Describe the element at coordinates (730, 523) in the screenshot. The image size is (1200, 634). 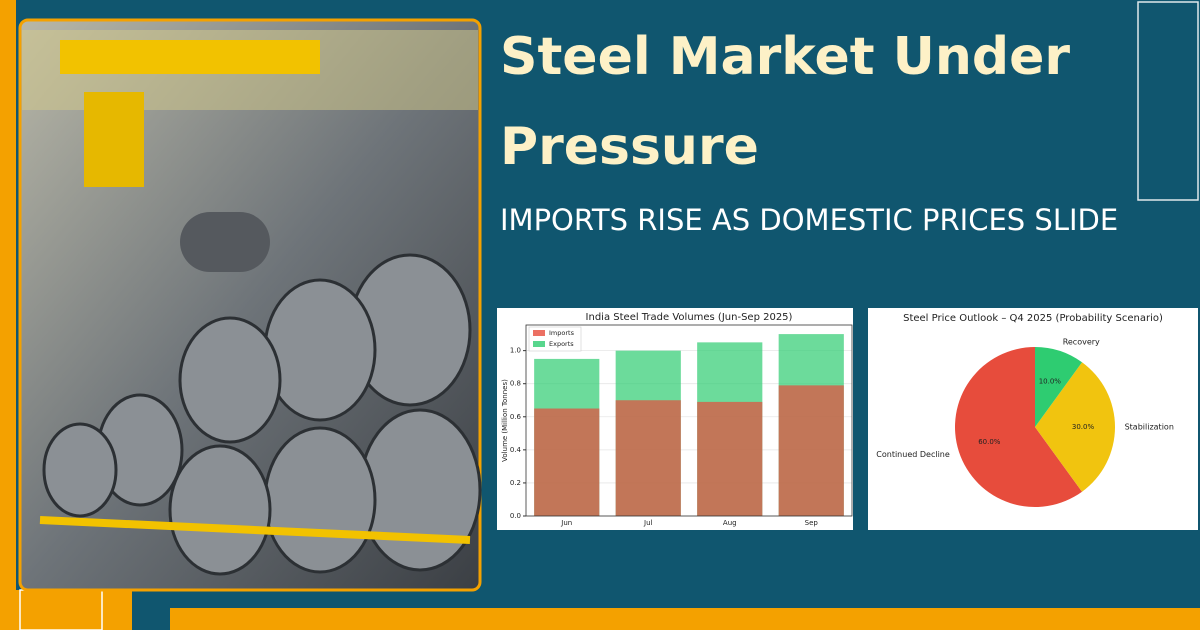
I see `x-tick-label: Aug` at that location.